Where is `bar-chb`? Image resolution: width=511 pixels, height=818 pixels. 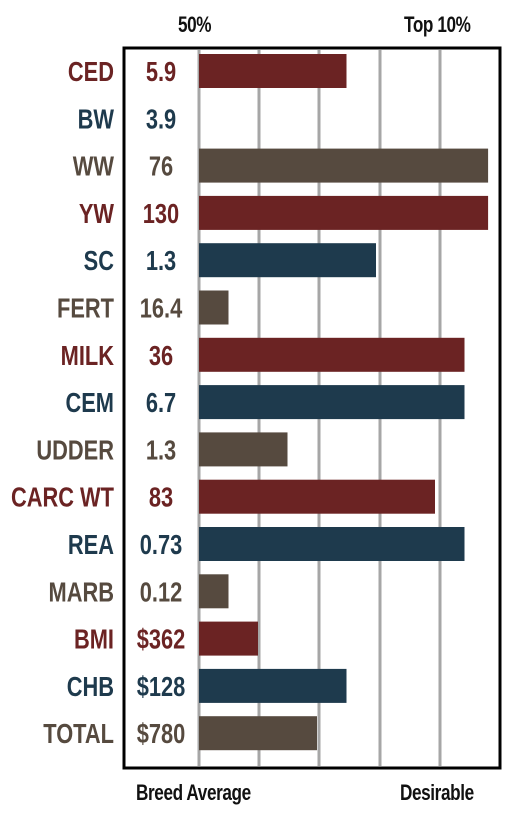 bar-chb is located at coordinates (273, 685).